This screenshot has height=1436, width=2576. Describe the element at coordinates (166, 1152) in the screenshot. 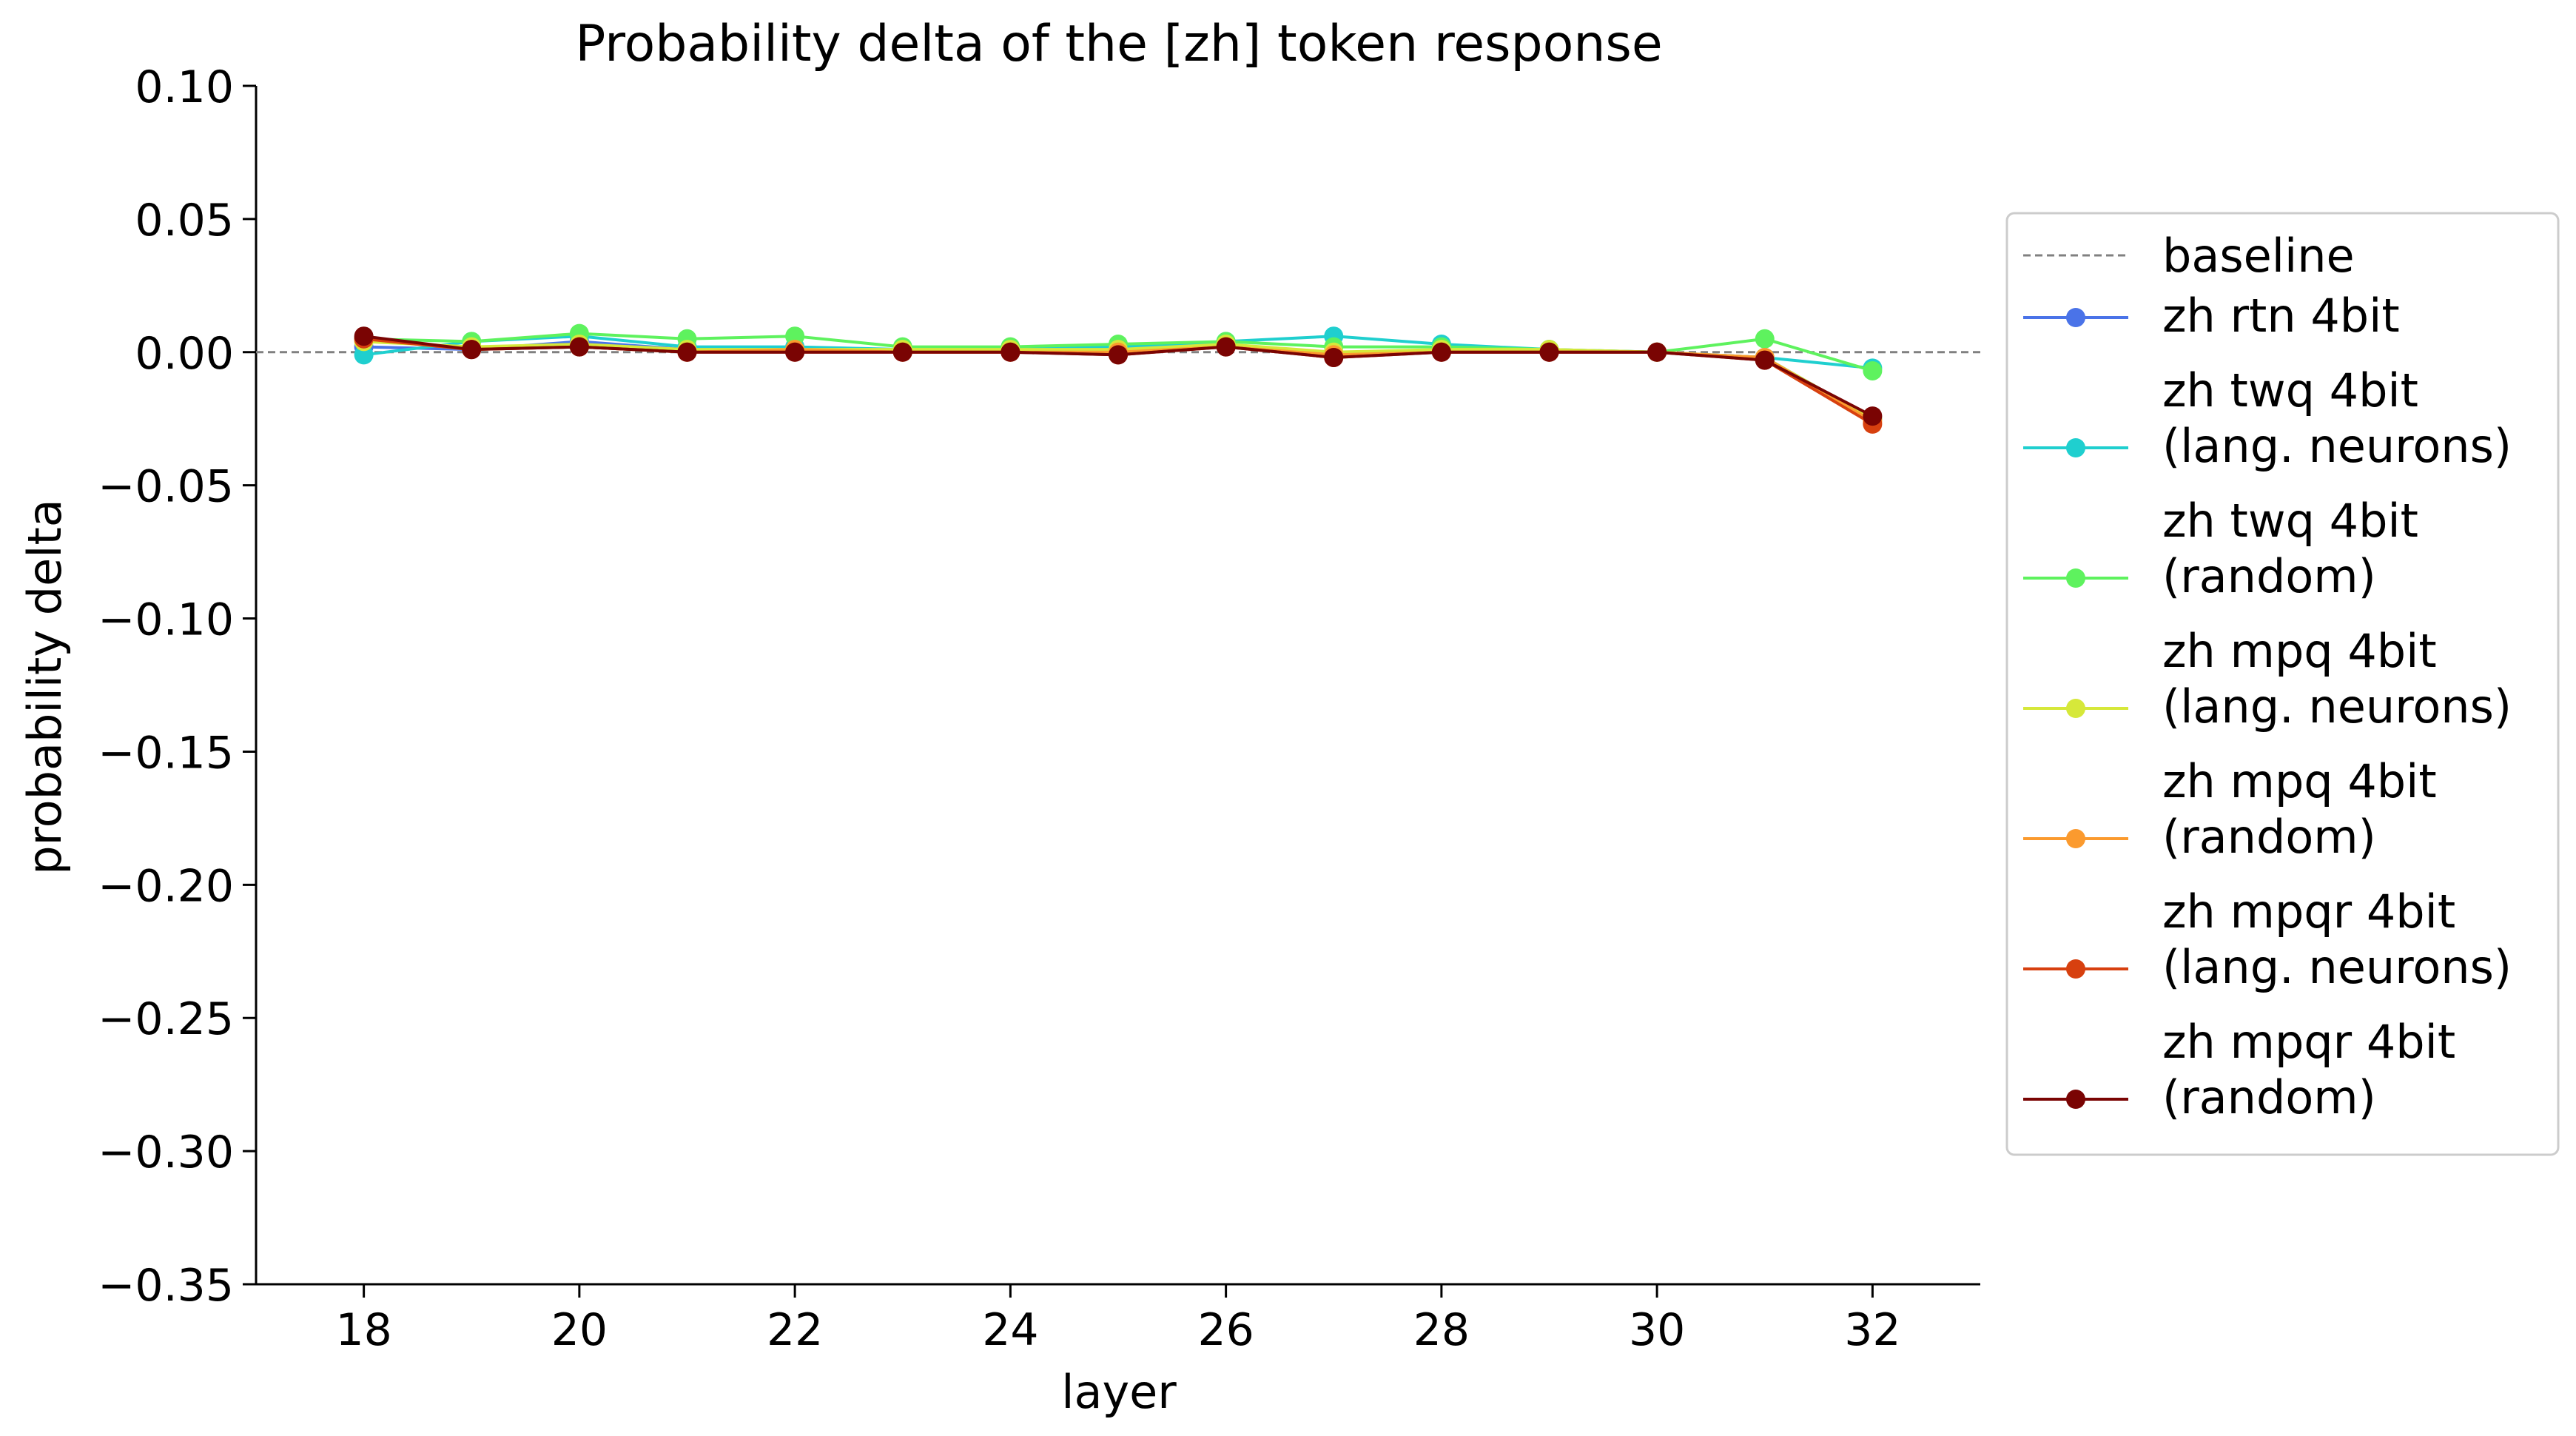

I see `y-tick-label: −0.30` at that location.